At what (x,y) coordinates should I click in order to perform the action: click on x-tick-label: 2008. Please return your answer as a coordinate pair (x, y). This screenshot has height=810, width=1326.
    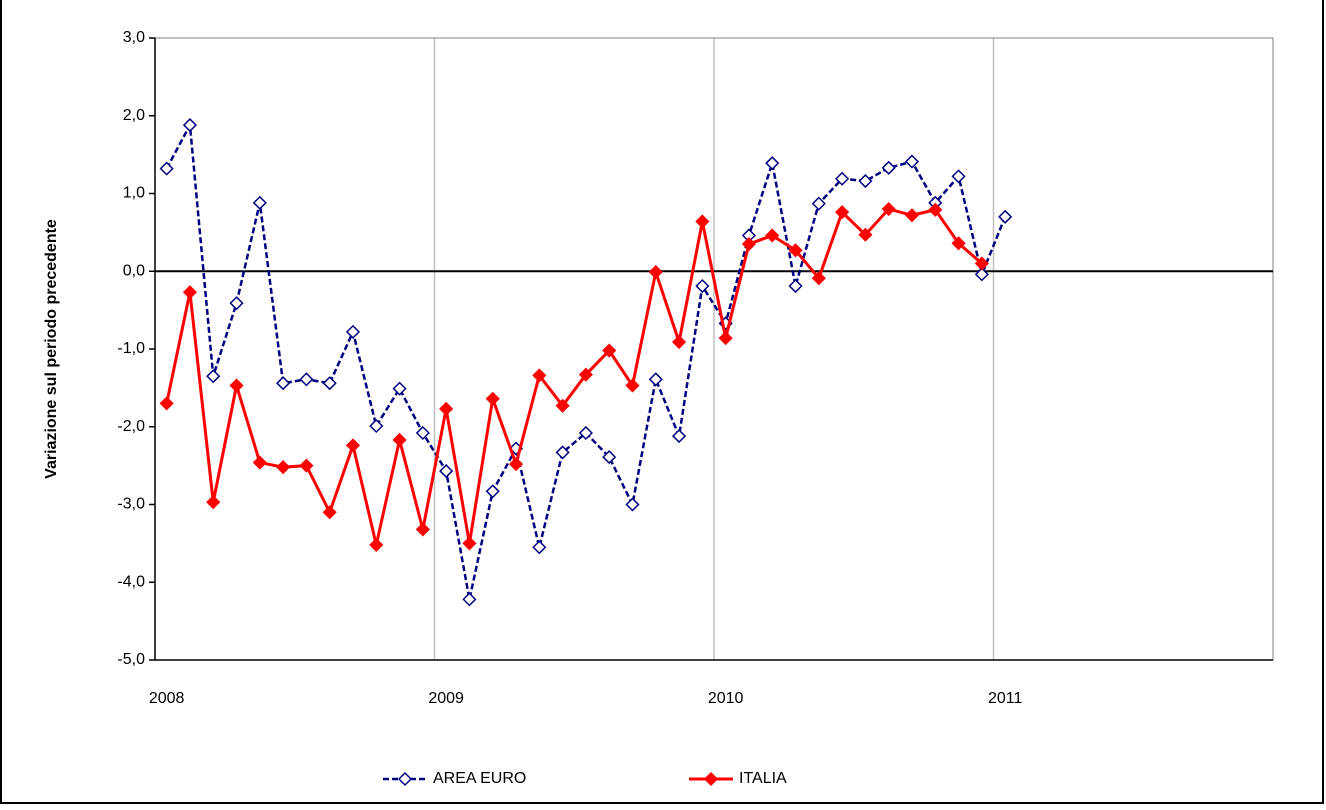
    Looking at the image, I should click on (167, 698).